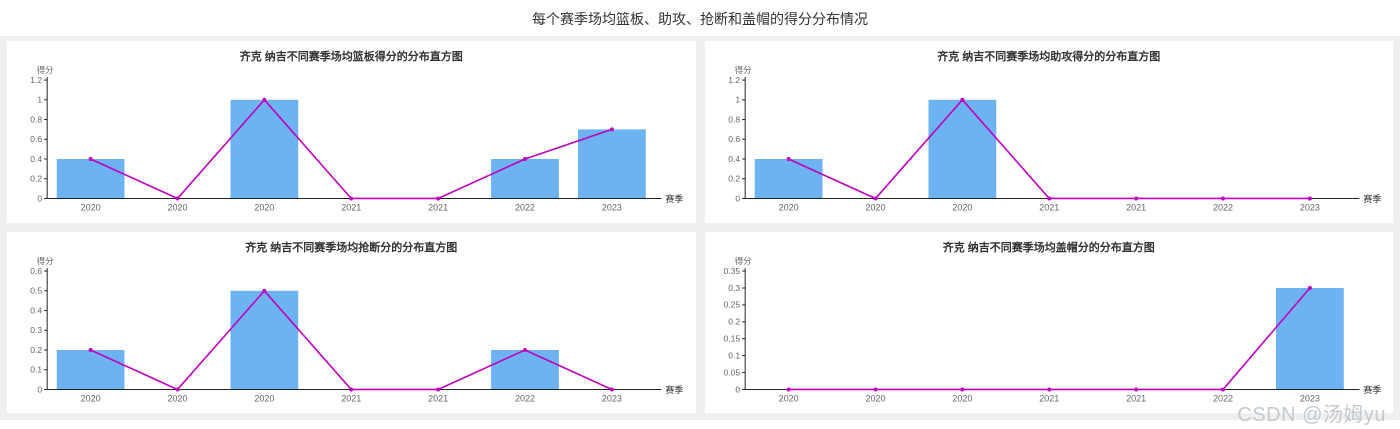 The height and width of the screenshot is (429, 1400). I want to click on page-title: 每个赛季场均篮板、助攻、抢断和盖帽的得分分布情况, so click(700, 18).